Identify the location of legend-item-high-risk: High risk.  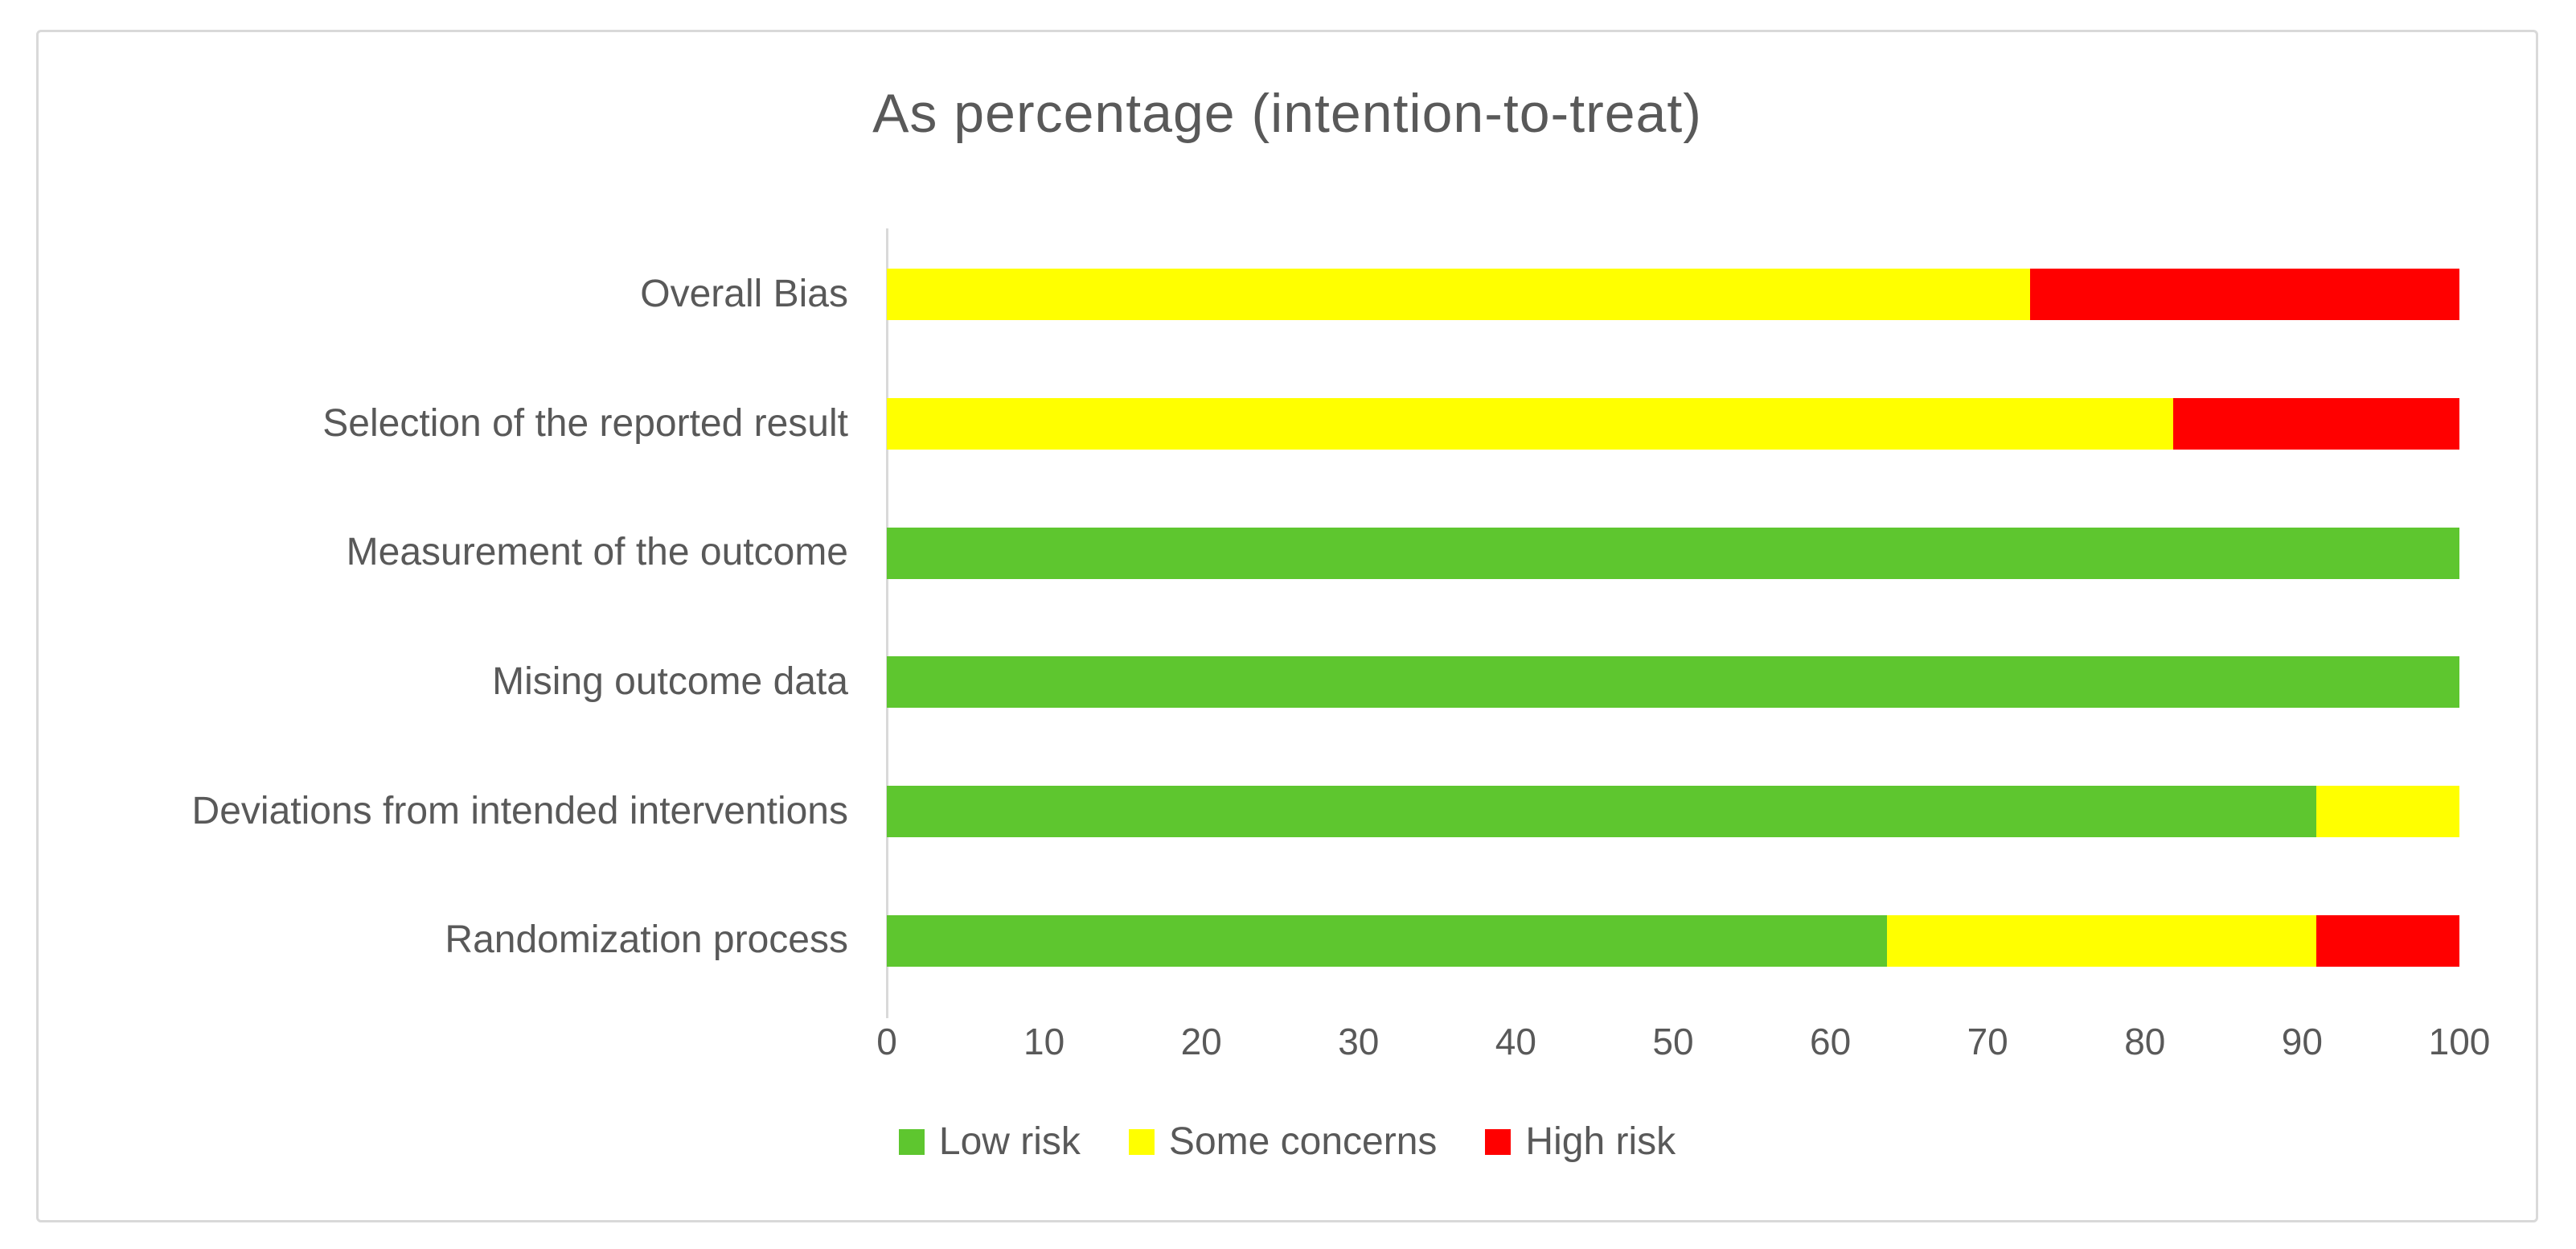
(1581, 1142).